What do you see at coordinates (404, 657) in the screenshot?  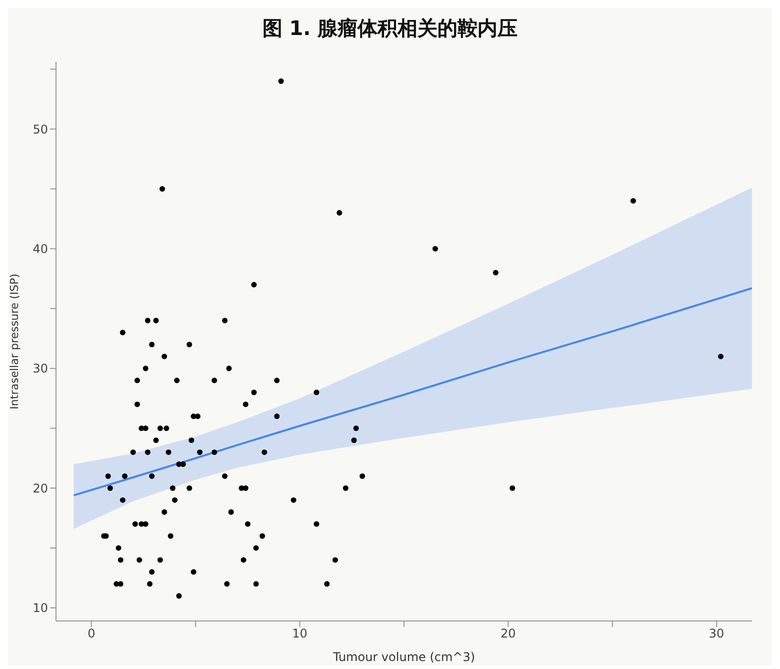 I see `x-axis-title: Tumour volume (cm^3)` at bounding box center [404, 657].